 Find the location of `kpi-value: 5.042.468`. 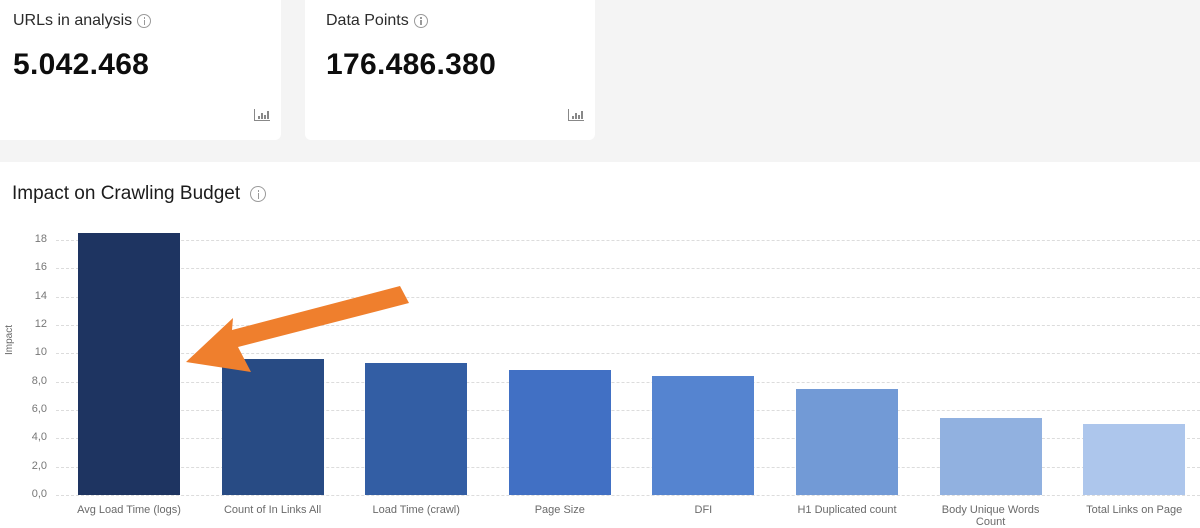

kpi-value: 5.042.468 is located at coordinates (81, 64).